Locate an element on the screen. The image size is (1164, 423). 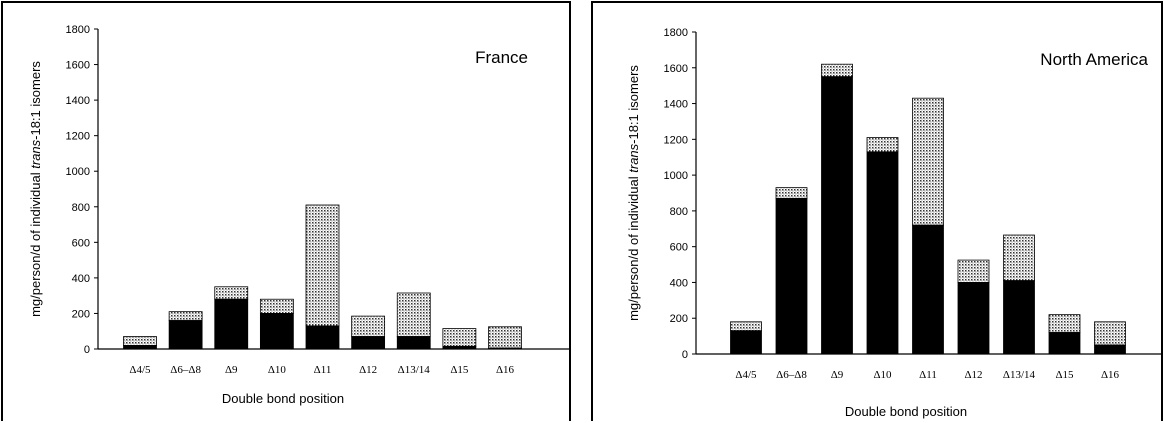
chart-title: North America is located at coordinates (1094, 59).